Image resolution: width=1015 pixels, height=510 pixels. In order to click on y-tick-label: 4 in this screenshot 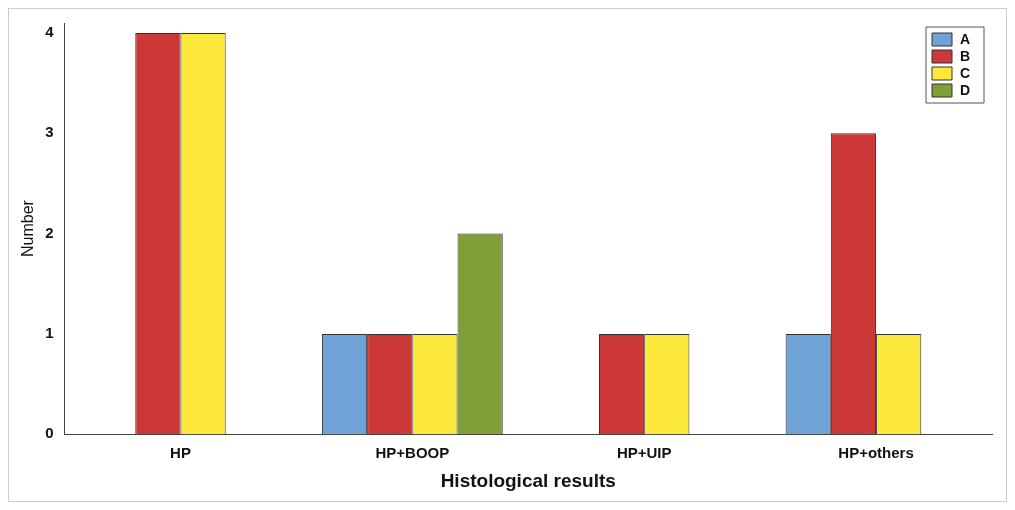, I will do `click(50, 32)`.